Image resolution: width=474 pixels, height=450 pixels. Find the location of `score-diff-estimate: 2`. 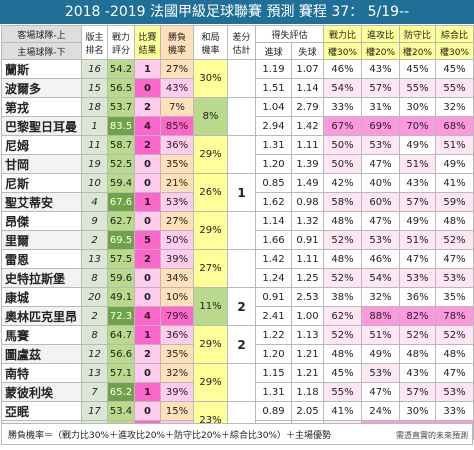

score-diff-estimate: 2 is located at coordinates (241, 344).